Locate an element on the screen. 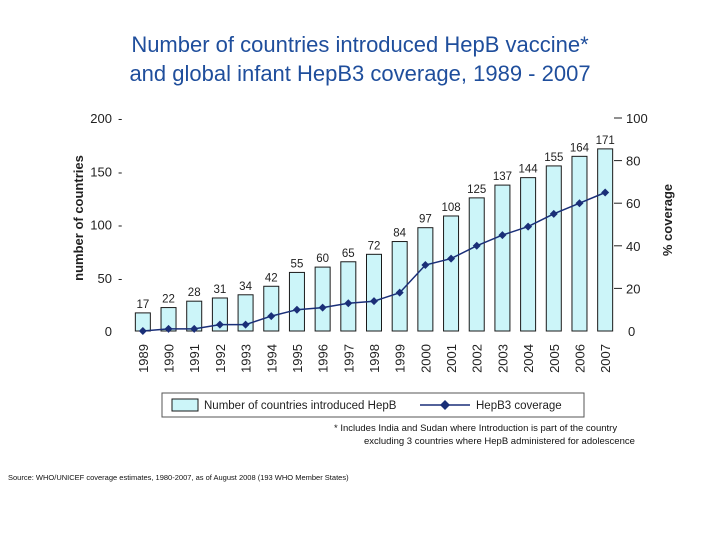 The image size is (720, 540). bar-2001 is located at coordinates (451, 273).